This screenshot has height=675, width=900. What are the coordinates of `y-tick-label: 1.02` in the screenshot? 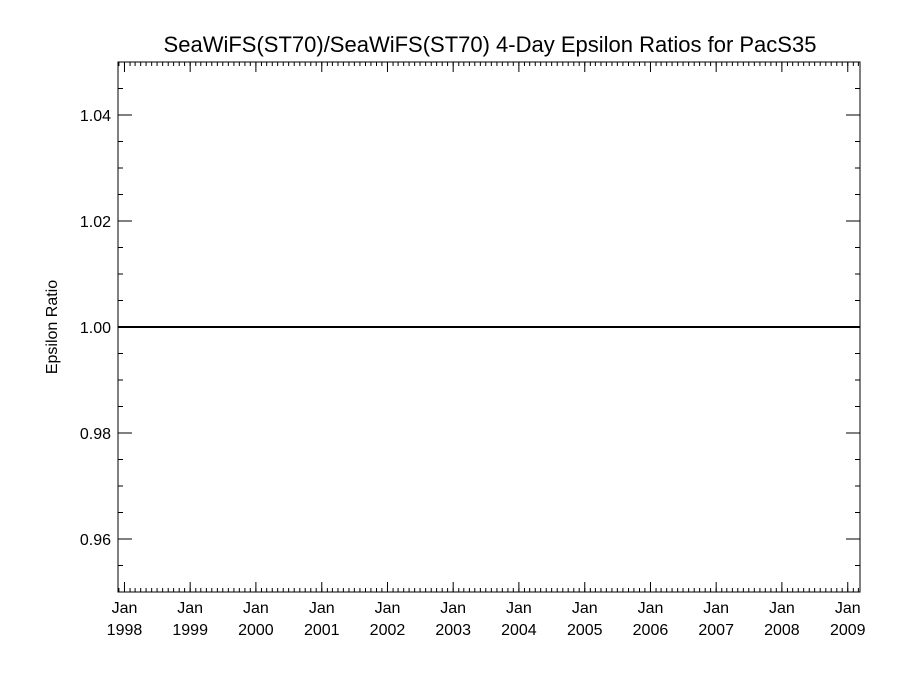 It's located at (95, 222).